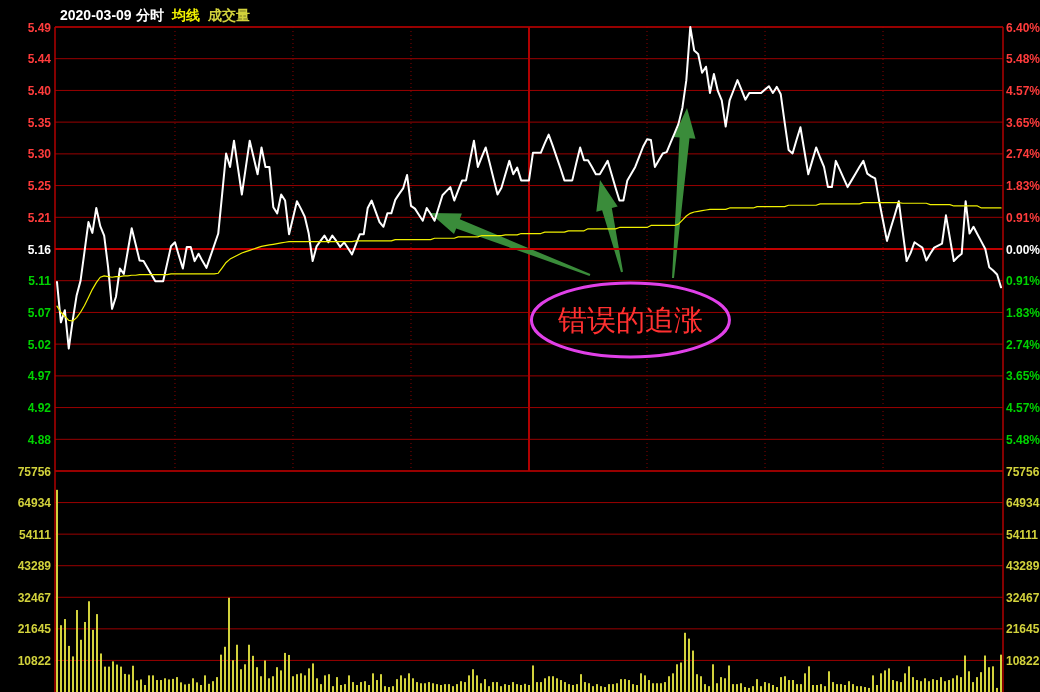 The height and width of the screenshot is (692, 1040). I want to click on y2-tick-label: 75756, so click(1023, 471).